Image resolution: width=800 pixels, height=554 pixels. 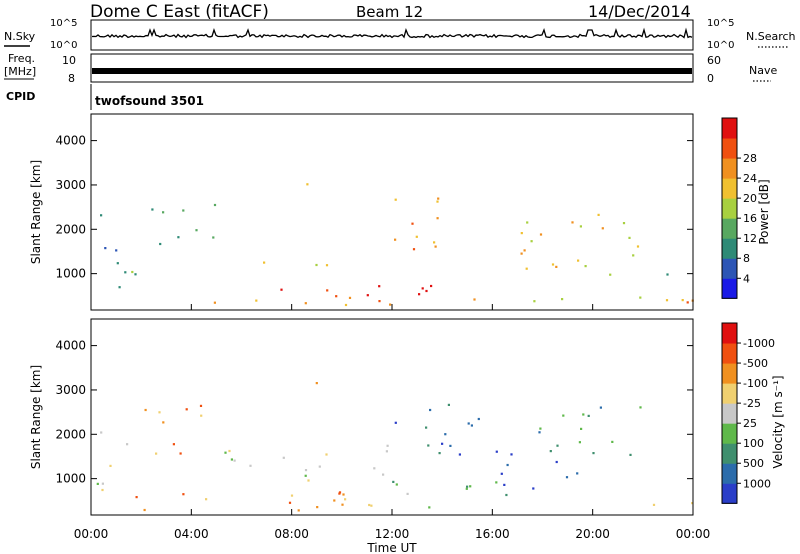 What do you see at coordinates (149, 101) in the screenshot?
I see `cpid-program: twofsound 3501` at bounding box center [149, 101].